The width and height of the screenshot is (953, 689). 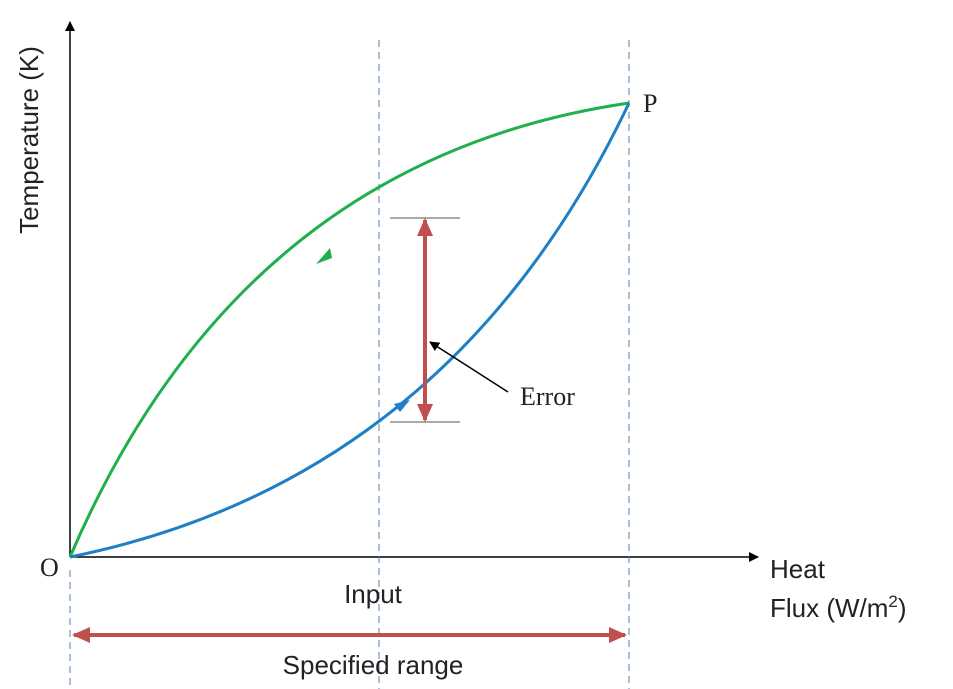 I want to click on error-pointer, so click(x=469, y=367).